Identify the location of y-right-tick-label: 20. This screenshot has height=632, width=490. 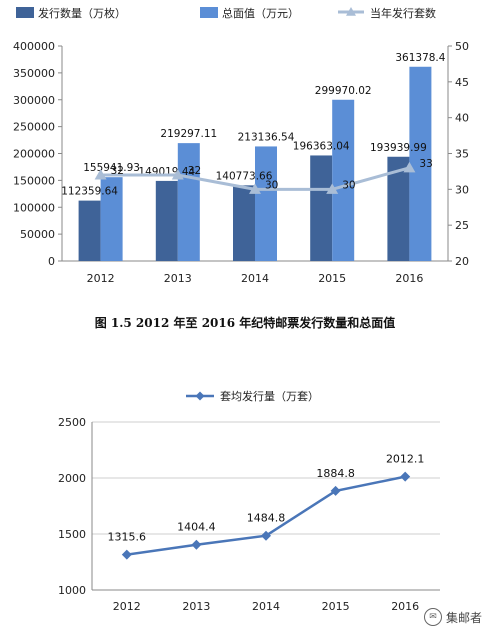
(462, 261).